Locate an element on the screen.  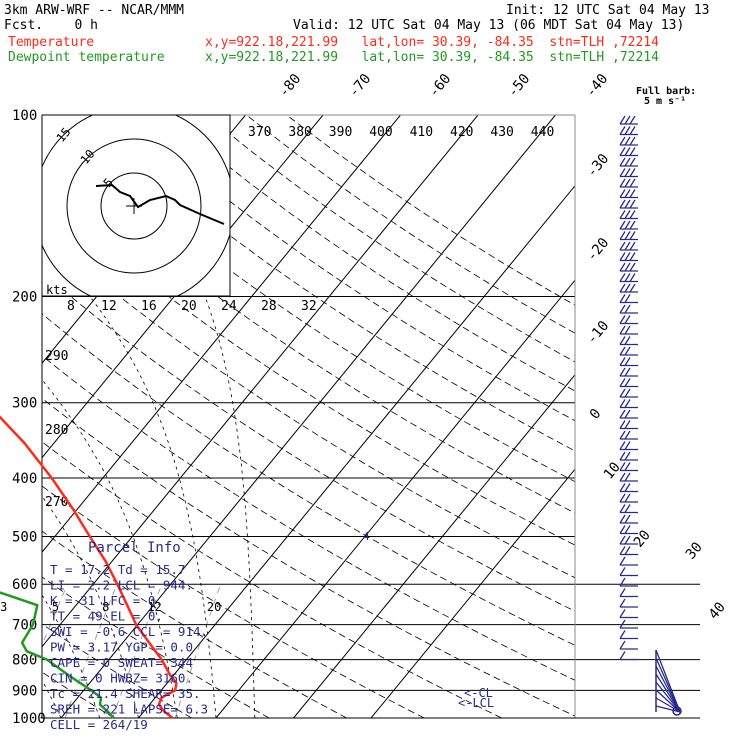
forecast-hour: Fcst. 0 h is located at coordinates (51, 25).